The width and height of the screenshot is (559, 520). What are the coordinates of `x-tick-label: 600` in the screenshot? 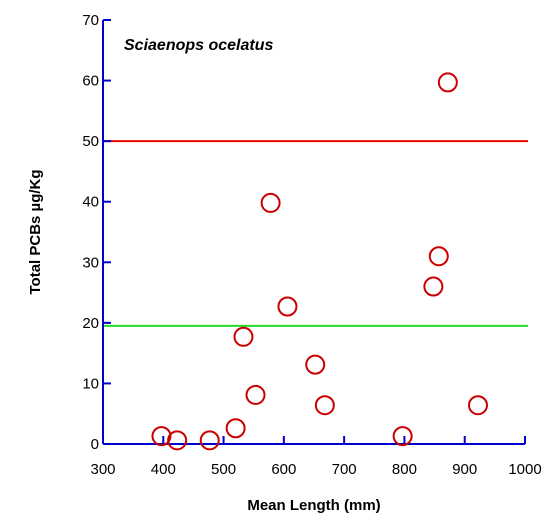 It's located at (283, 469).